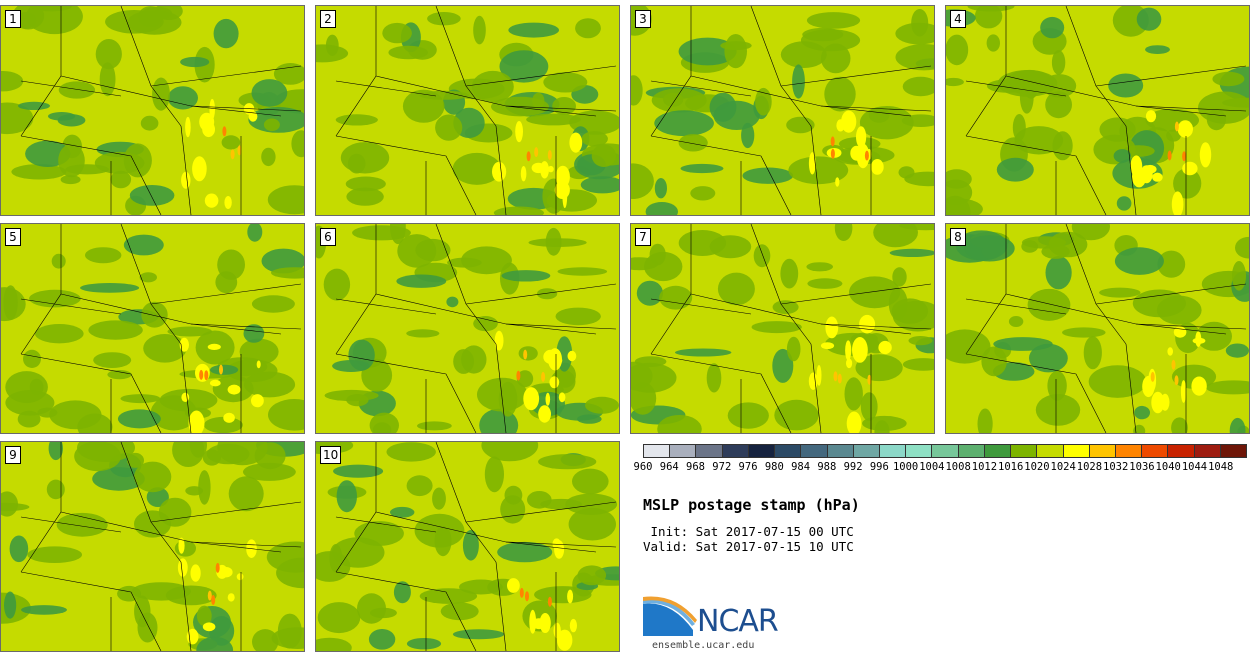 The image size is (1260, 653). I want to click on colorbar-tick-label: 968, so click(695, 467).